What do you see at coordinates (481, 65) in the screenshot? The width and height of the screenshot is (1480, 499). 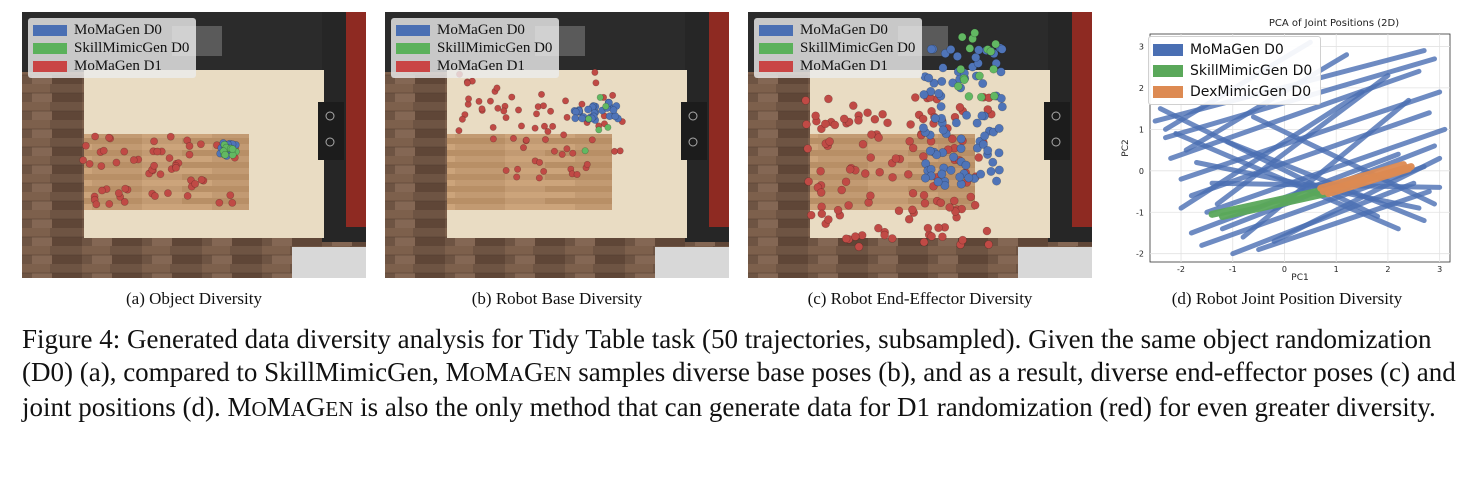 I see `legend-label: MoMaGen D1` at bounding box center [481, 65].